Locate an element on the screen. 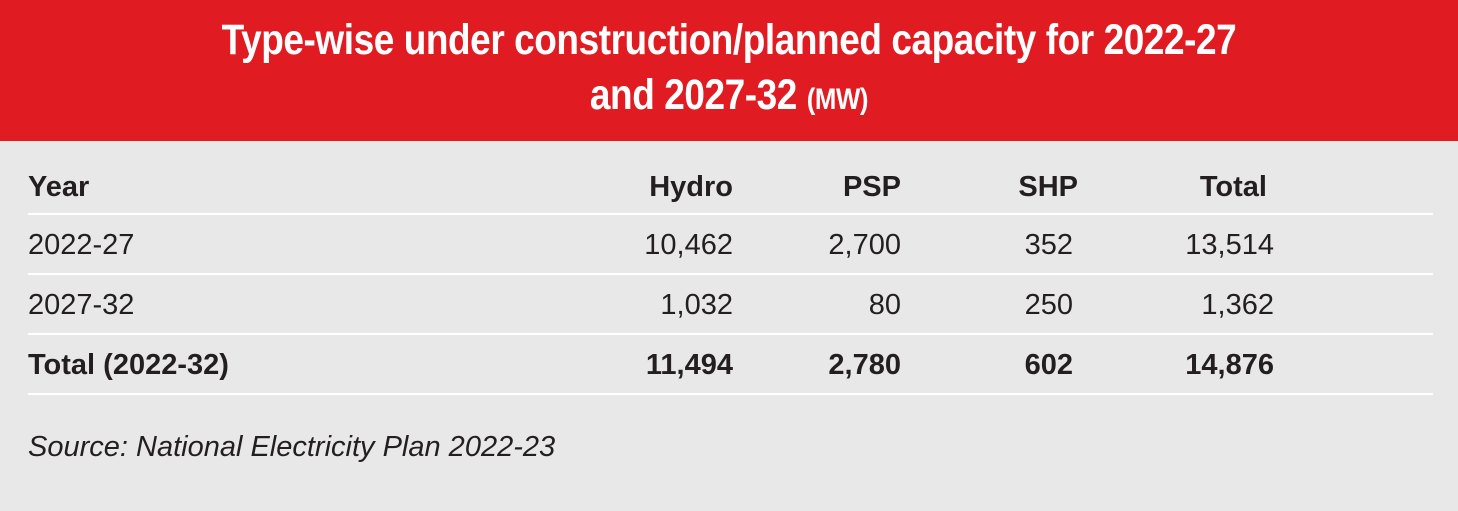 This screenshot has height=511, width=1458. cell-total: 1,362 is located at coordinates (1237, 305).